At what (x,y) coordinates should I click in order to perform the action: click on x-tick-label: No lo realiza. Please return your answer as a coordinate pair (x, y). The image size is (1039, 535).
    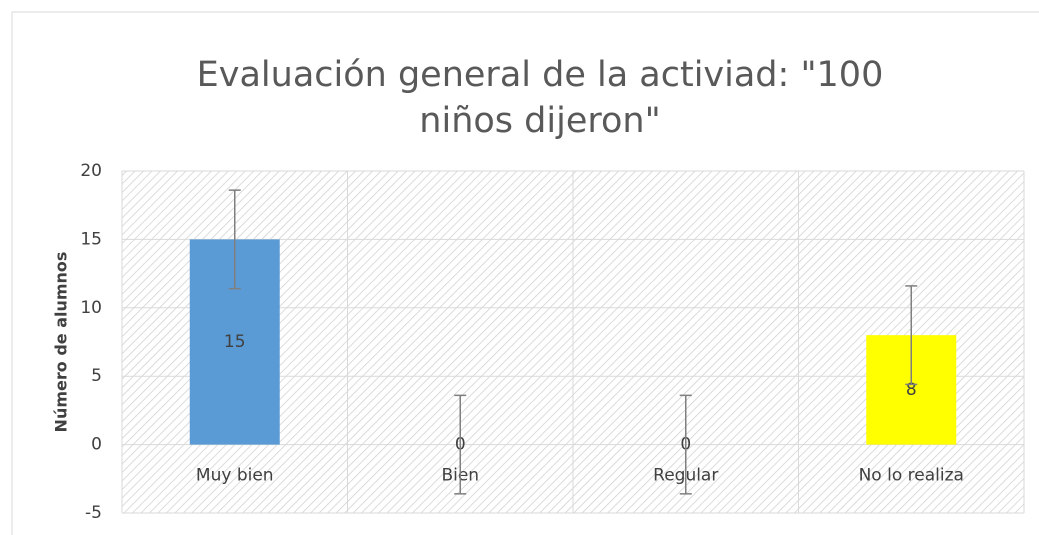
    Looking at the image, I should click on (911, 476).